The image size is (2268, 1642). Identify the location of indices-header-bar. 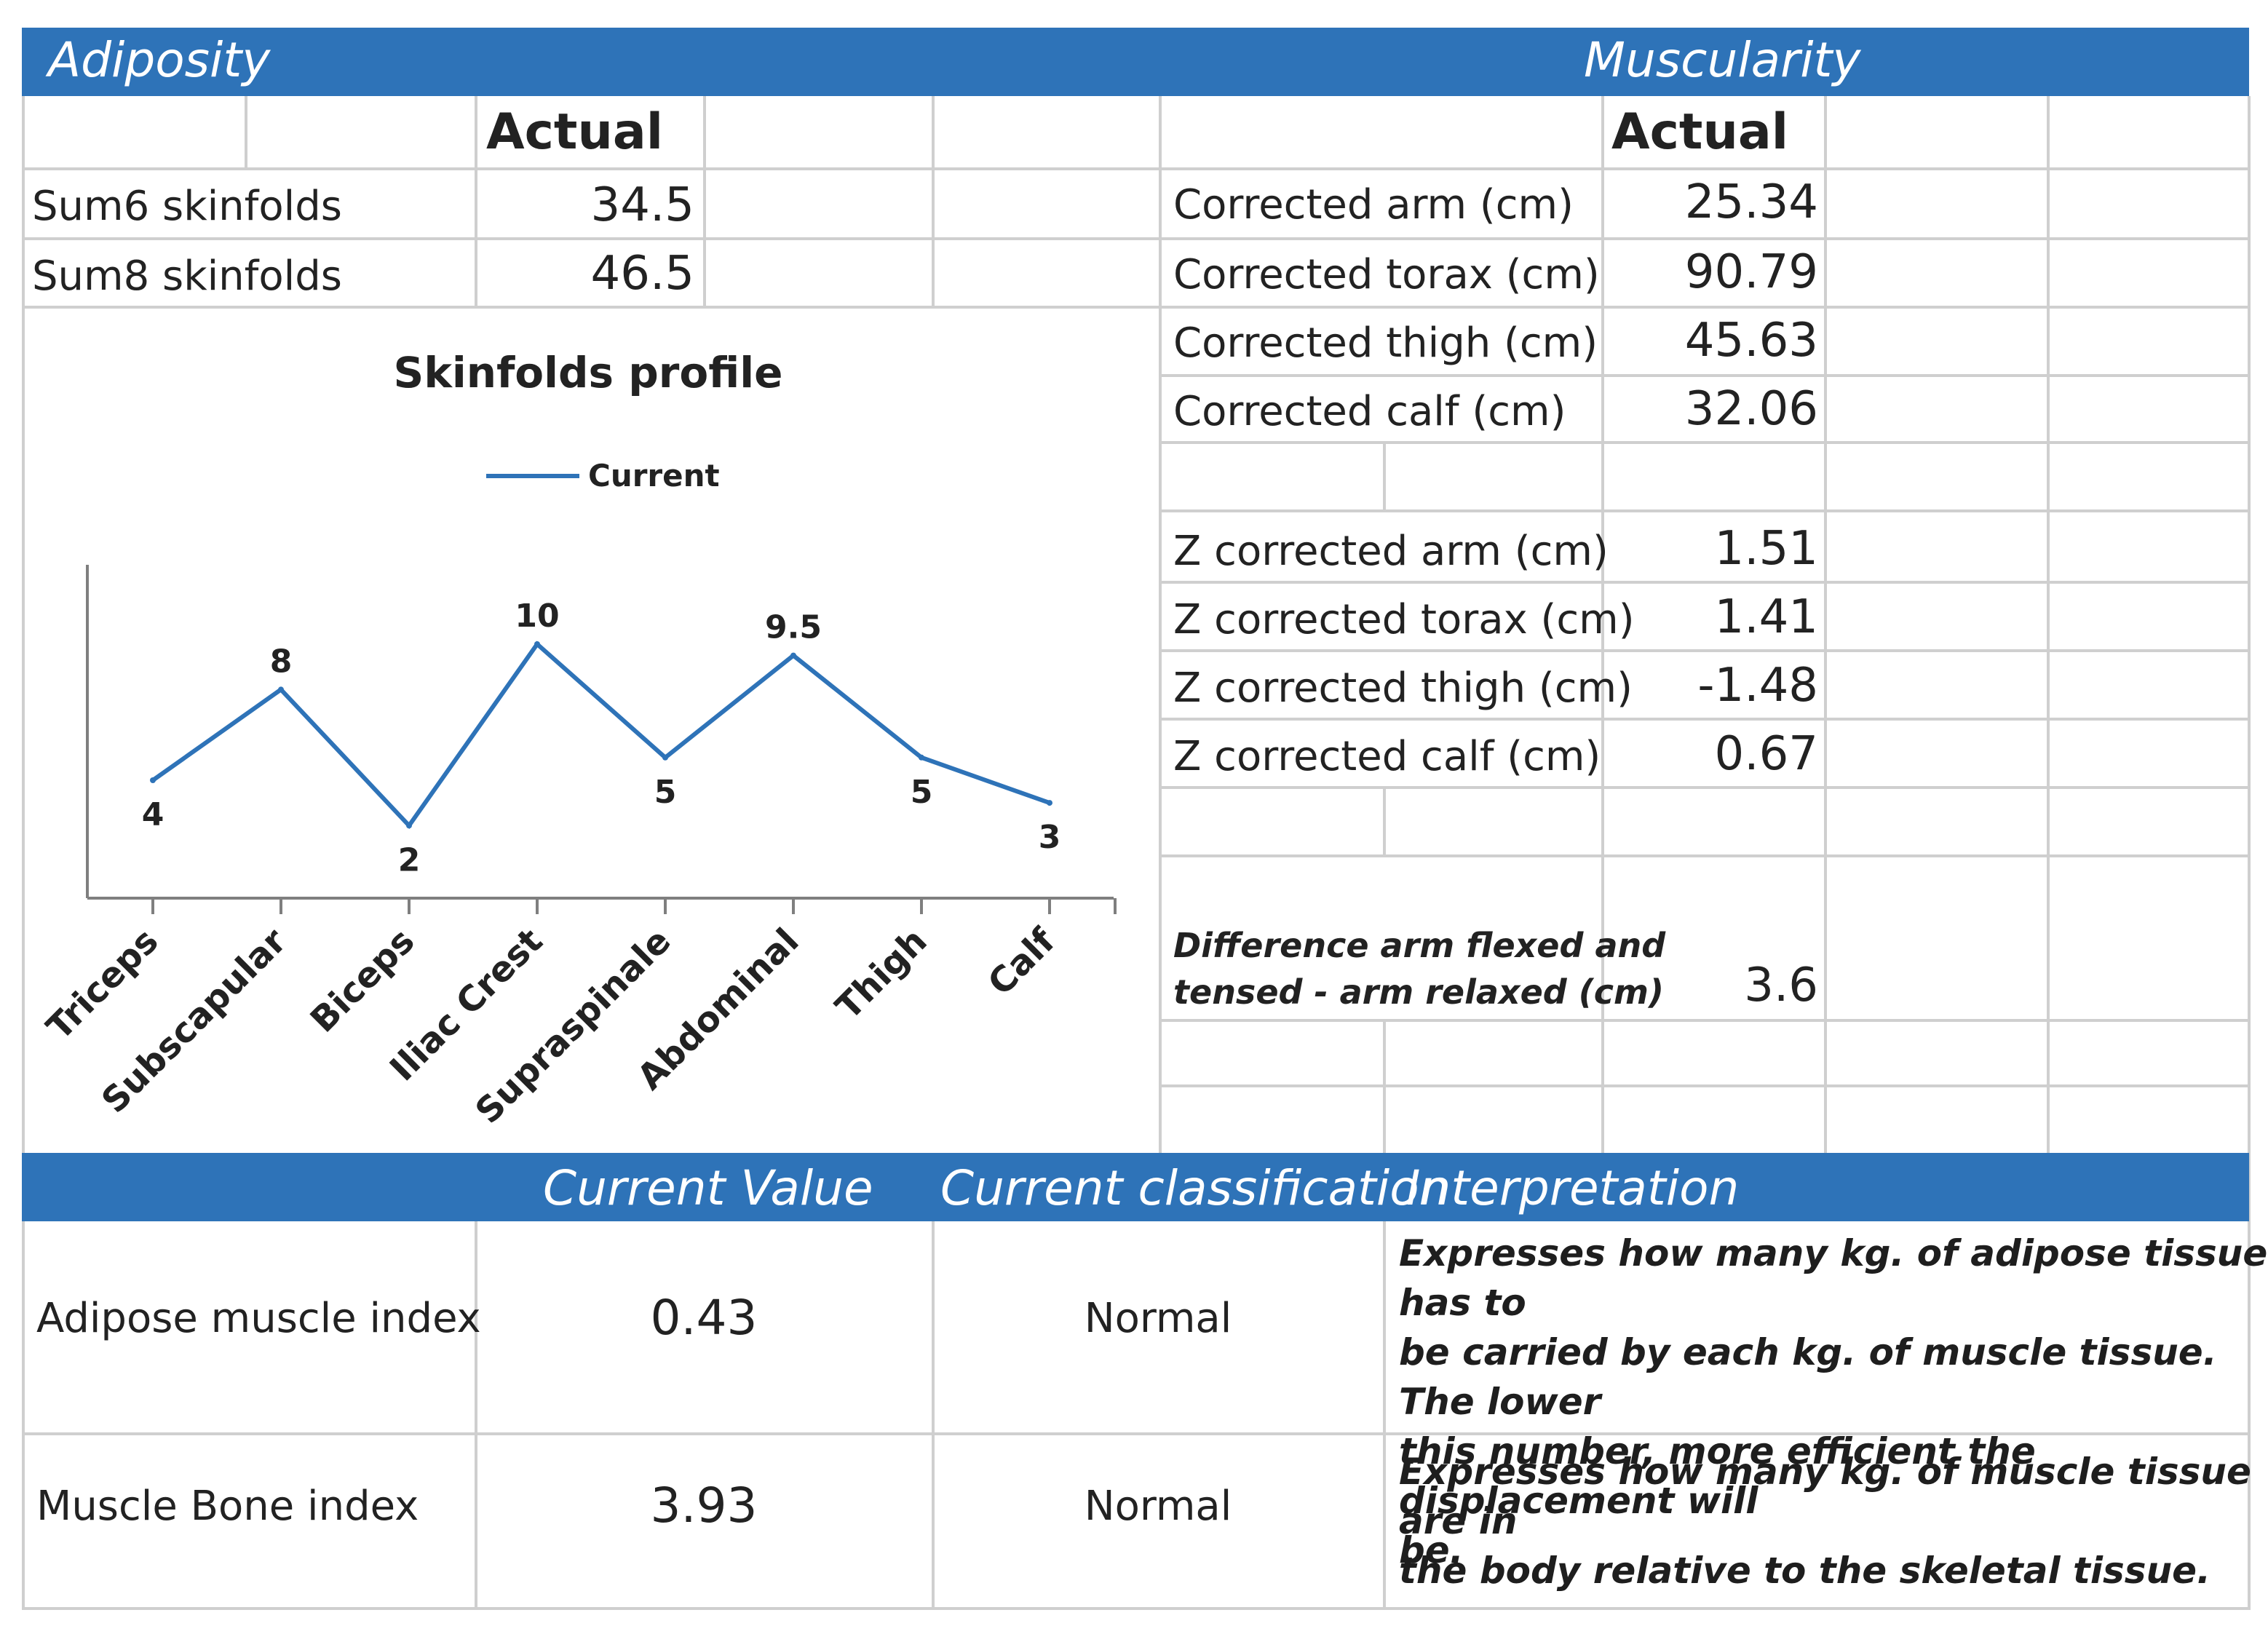
(1135, 1187).